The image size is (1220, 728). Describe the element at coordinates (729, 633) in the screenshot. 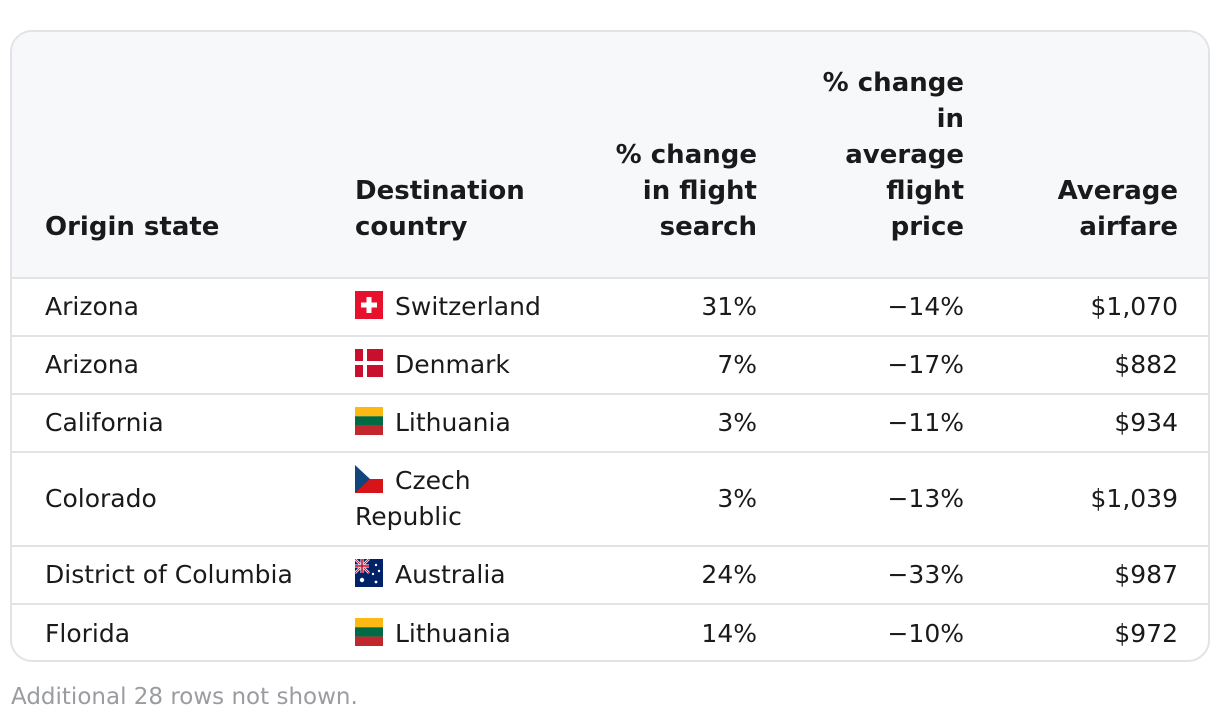

I see `search-change-cell: 14%` at that location.